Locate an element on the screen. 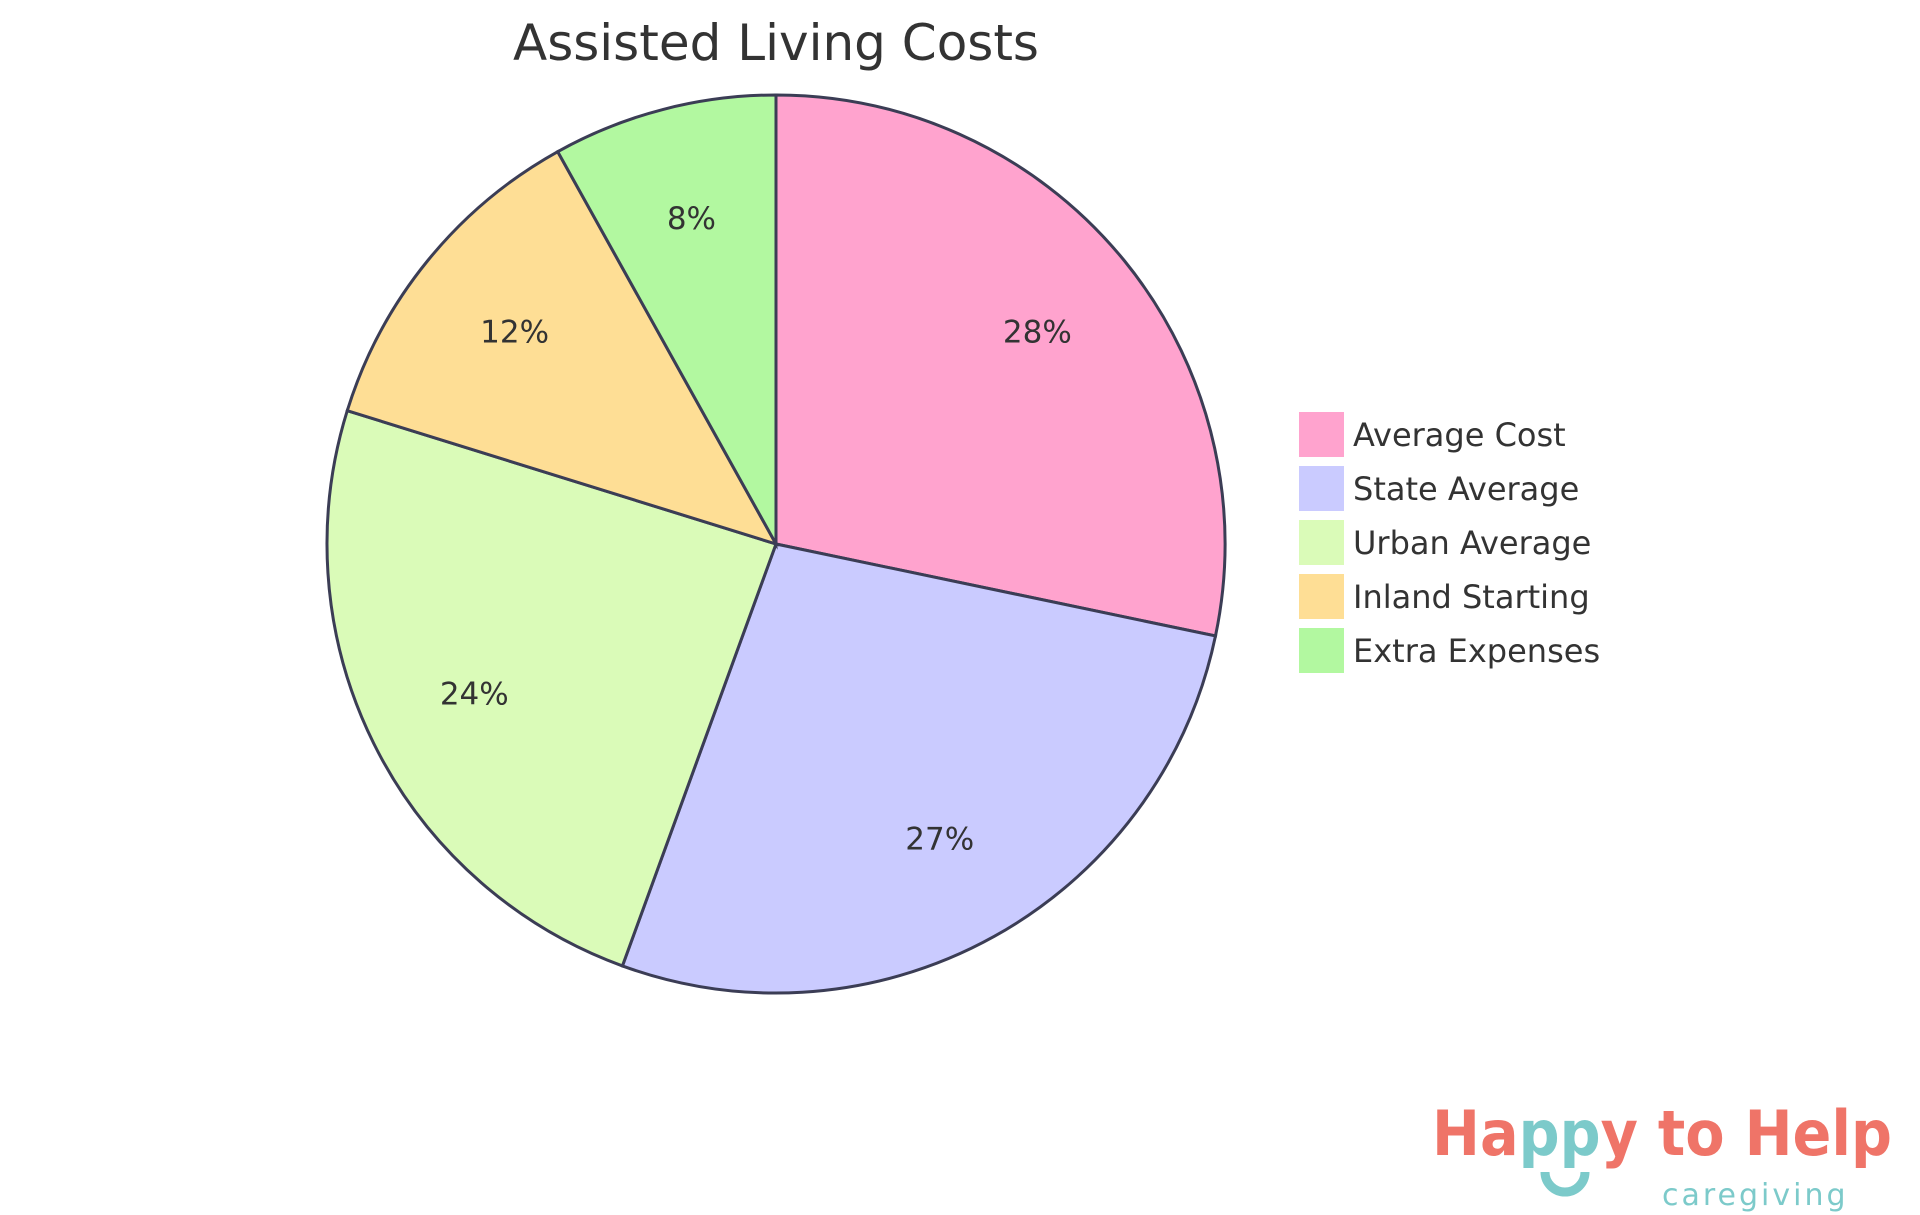 This screenshot has height=1215, width=1920. slice-data-label: 27% is located at coordinates (939, 839).